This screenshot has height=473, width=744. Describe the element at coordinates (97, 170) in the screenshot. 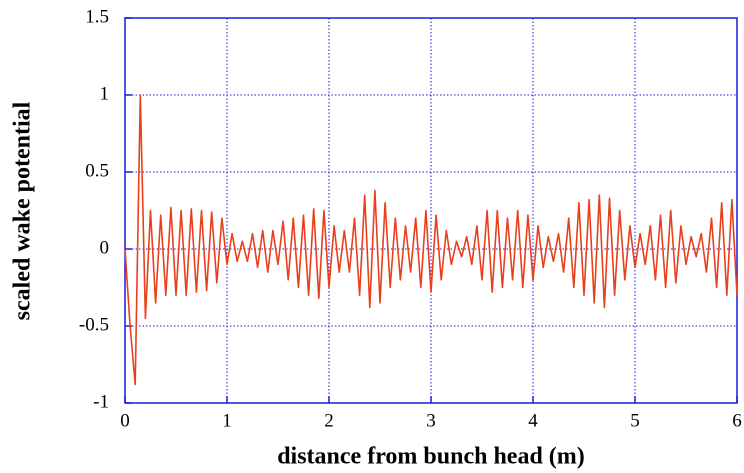

I see `y-tick-label: 0.5` at that location.